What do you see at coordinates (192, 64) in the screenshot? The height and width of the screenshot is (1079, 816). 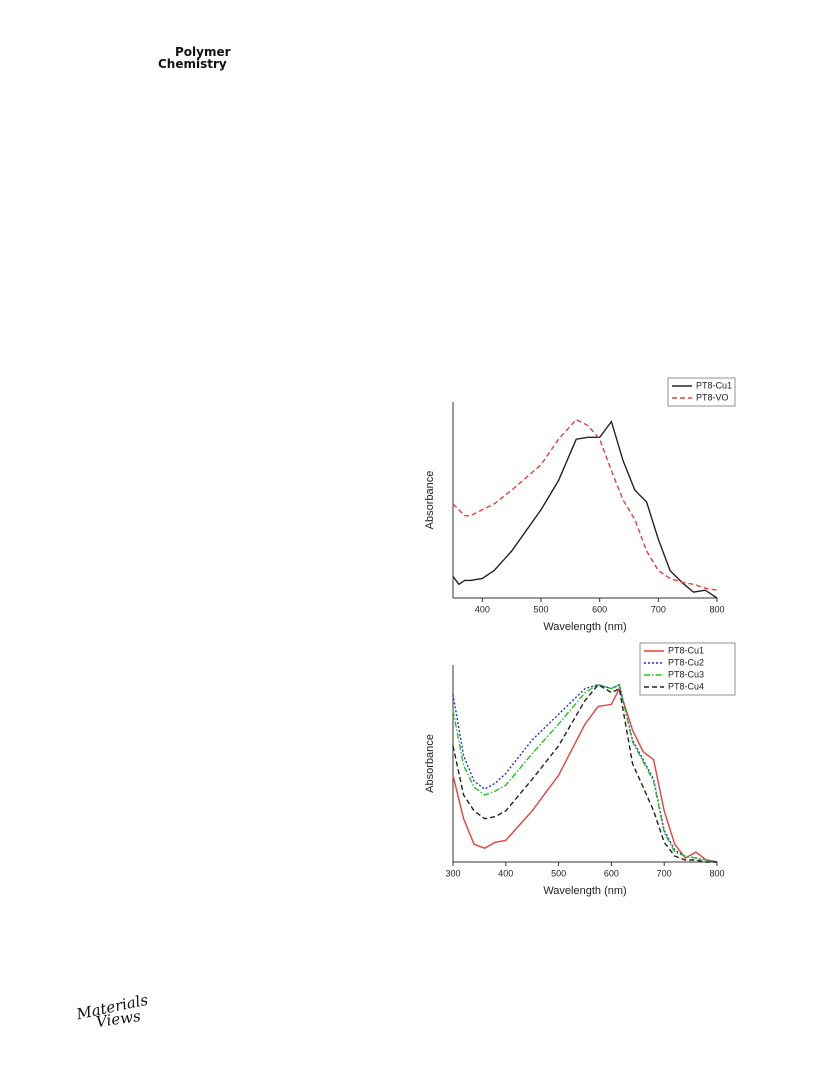 I see `journal-name: Chemistry` at bounding box center [192, 64].